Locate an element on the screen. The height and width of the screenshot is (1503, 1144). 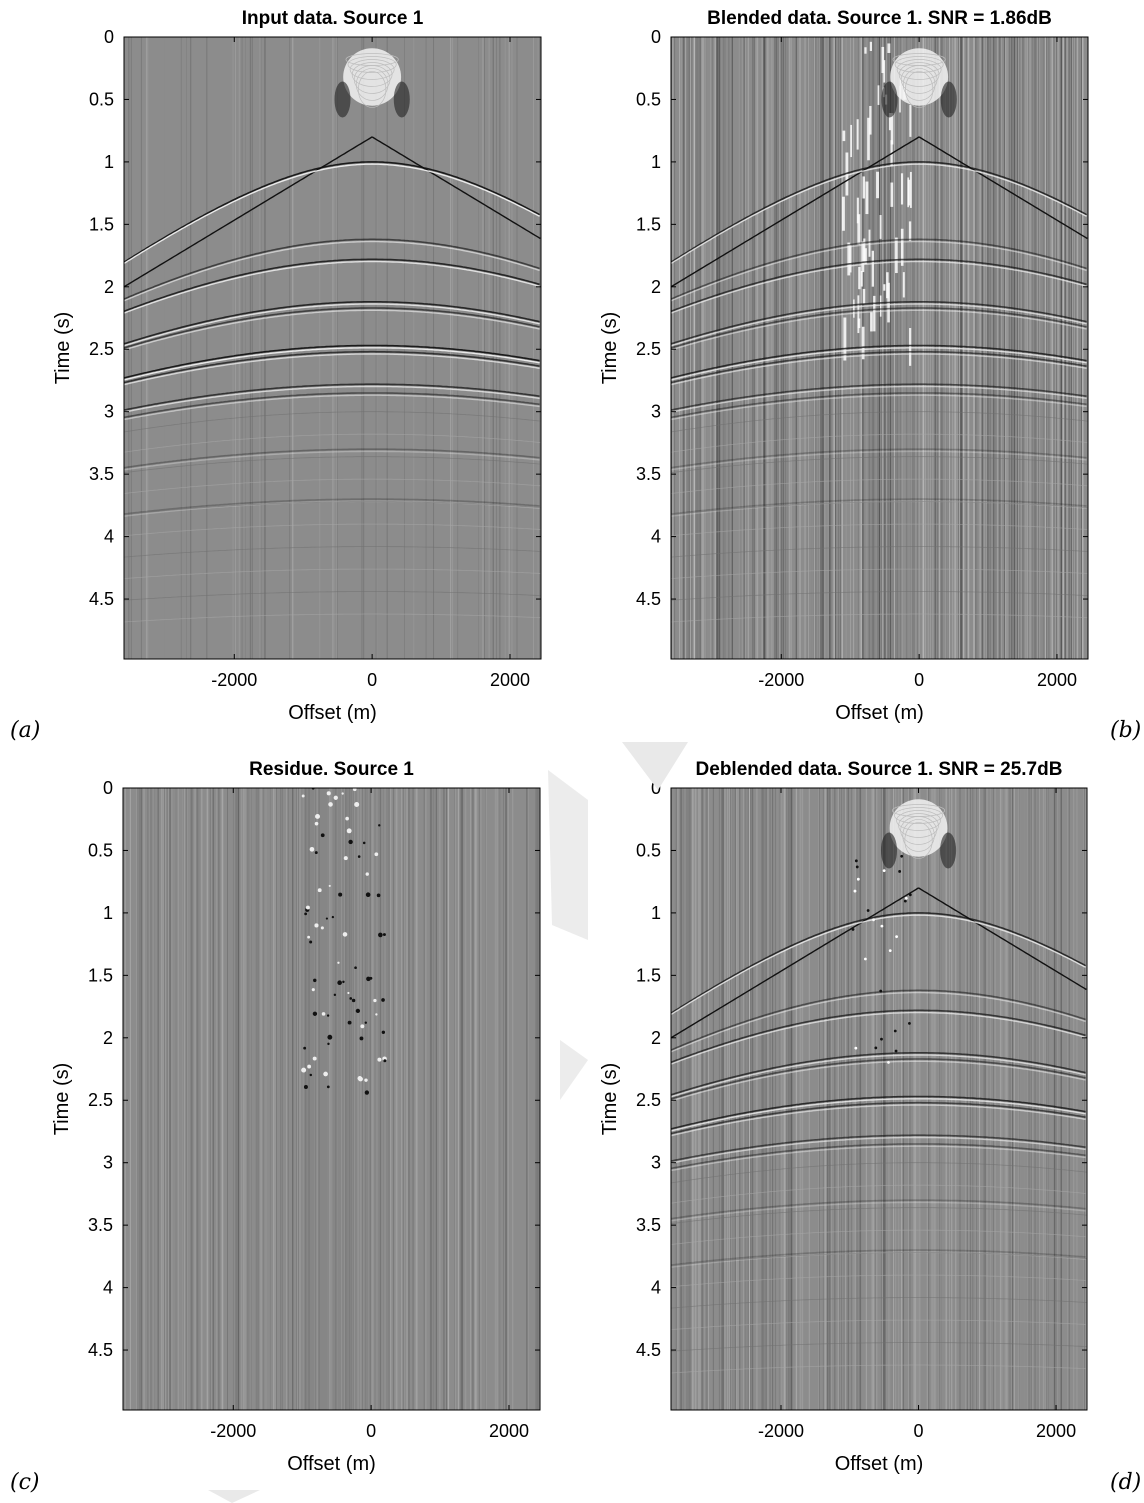
plot-title: Blended data. Source 1. SNR = 1.86dB is located at coordinates (879, 18).